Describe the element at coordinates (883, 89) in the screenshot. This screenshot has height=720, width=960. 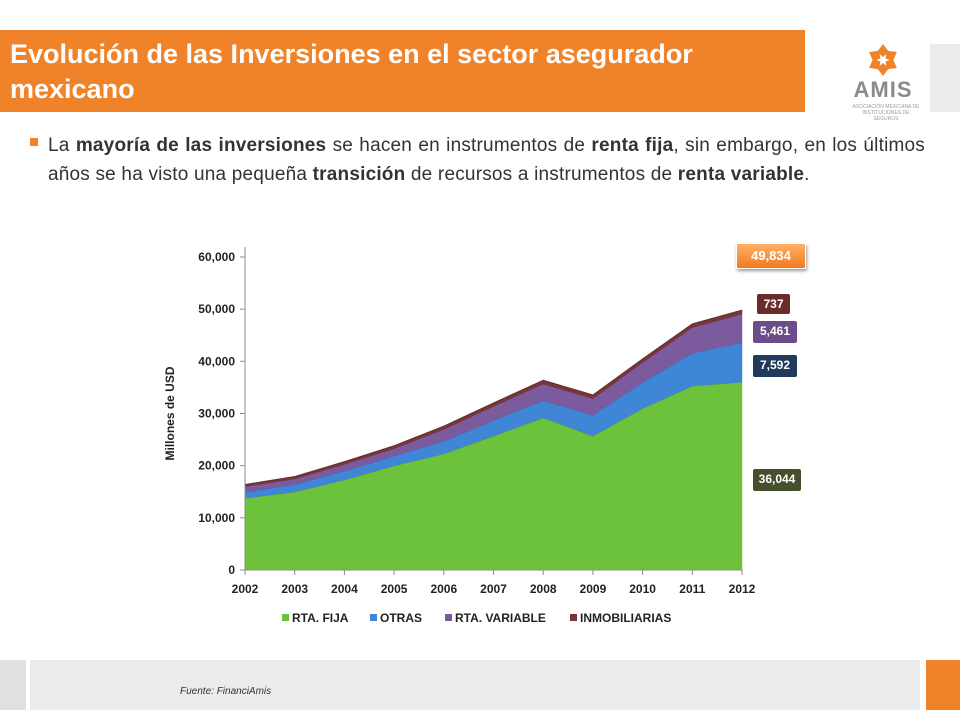
I see `logo-name: AMIS` at that location.